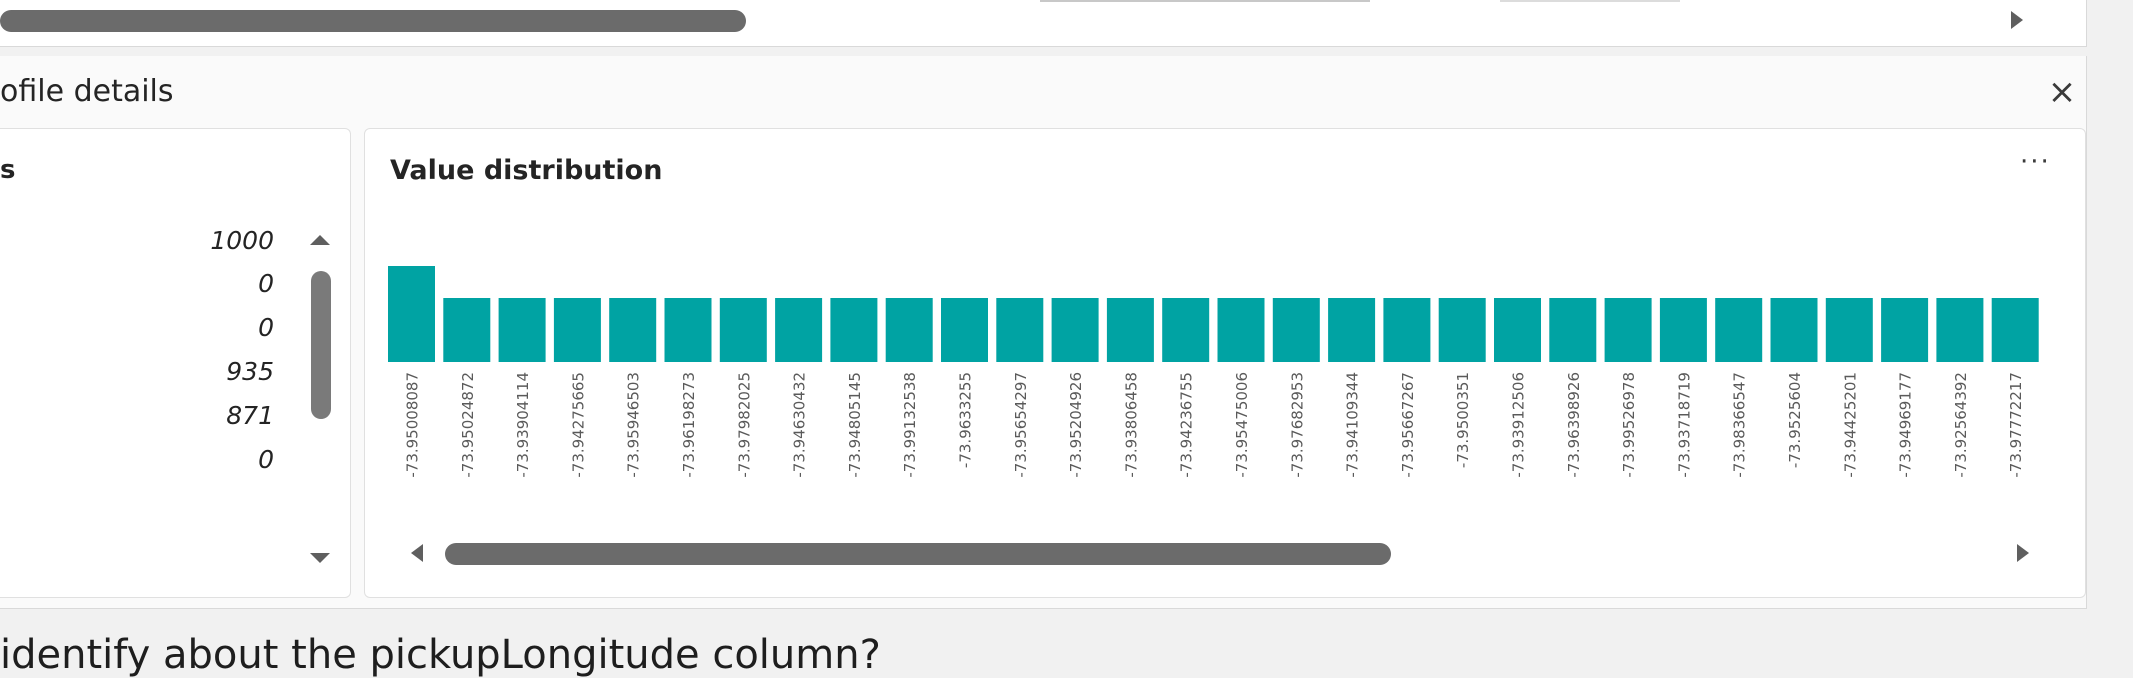  Describe the element at coordinates (1242, 425) in the screenshot. I see `category-tick-label: -73.95475006` at that location.